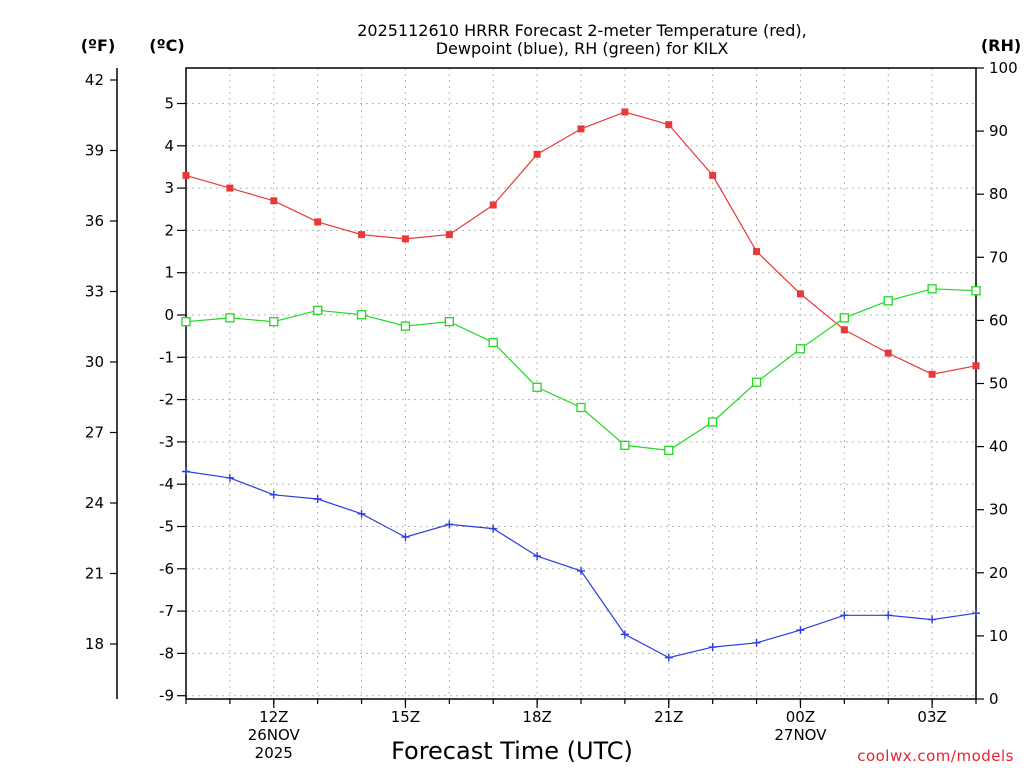  What do you see at coordinates (94, 503) in the screenshot?
I see `fahrenheit-tick-label: 24` at bounding box center [94, 503].